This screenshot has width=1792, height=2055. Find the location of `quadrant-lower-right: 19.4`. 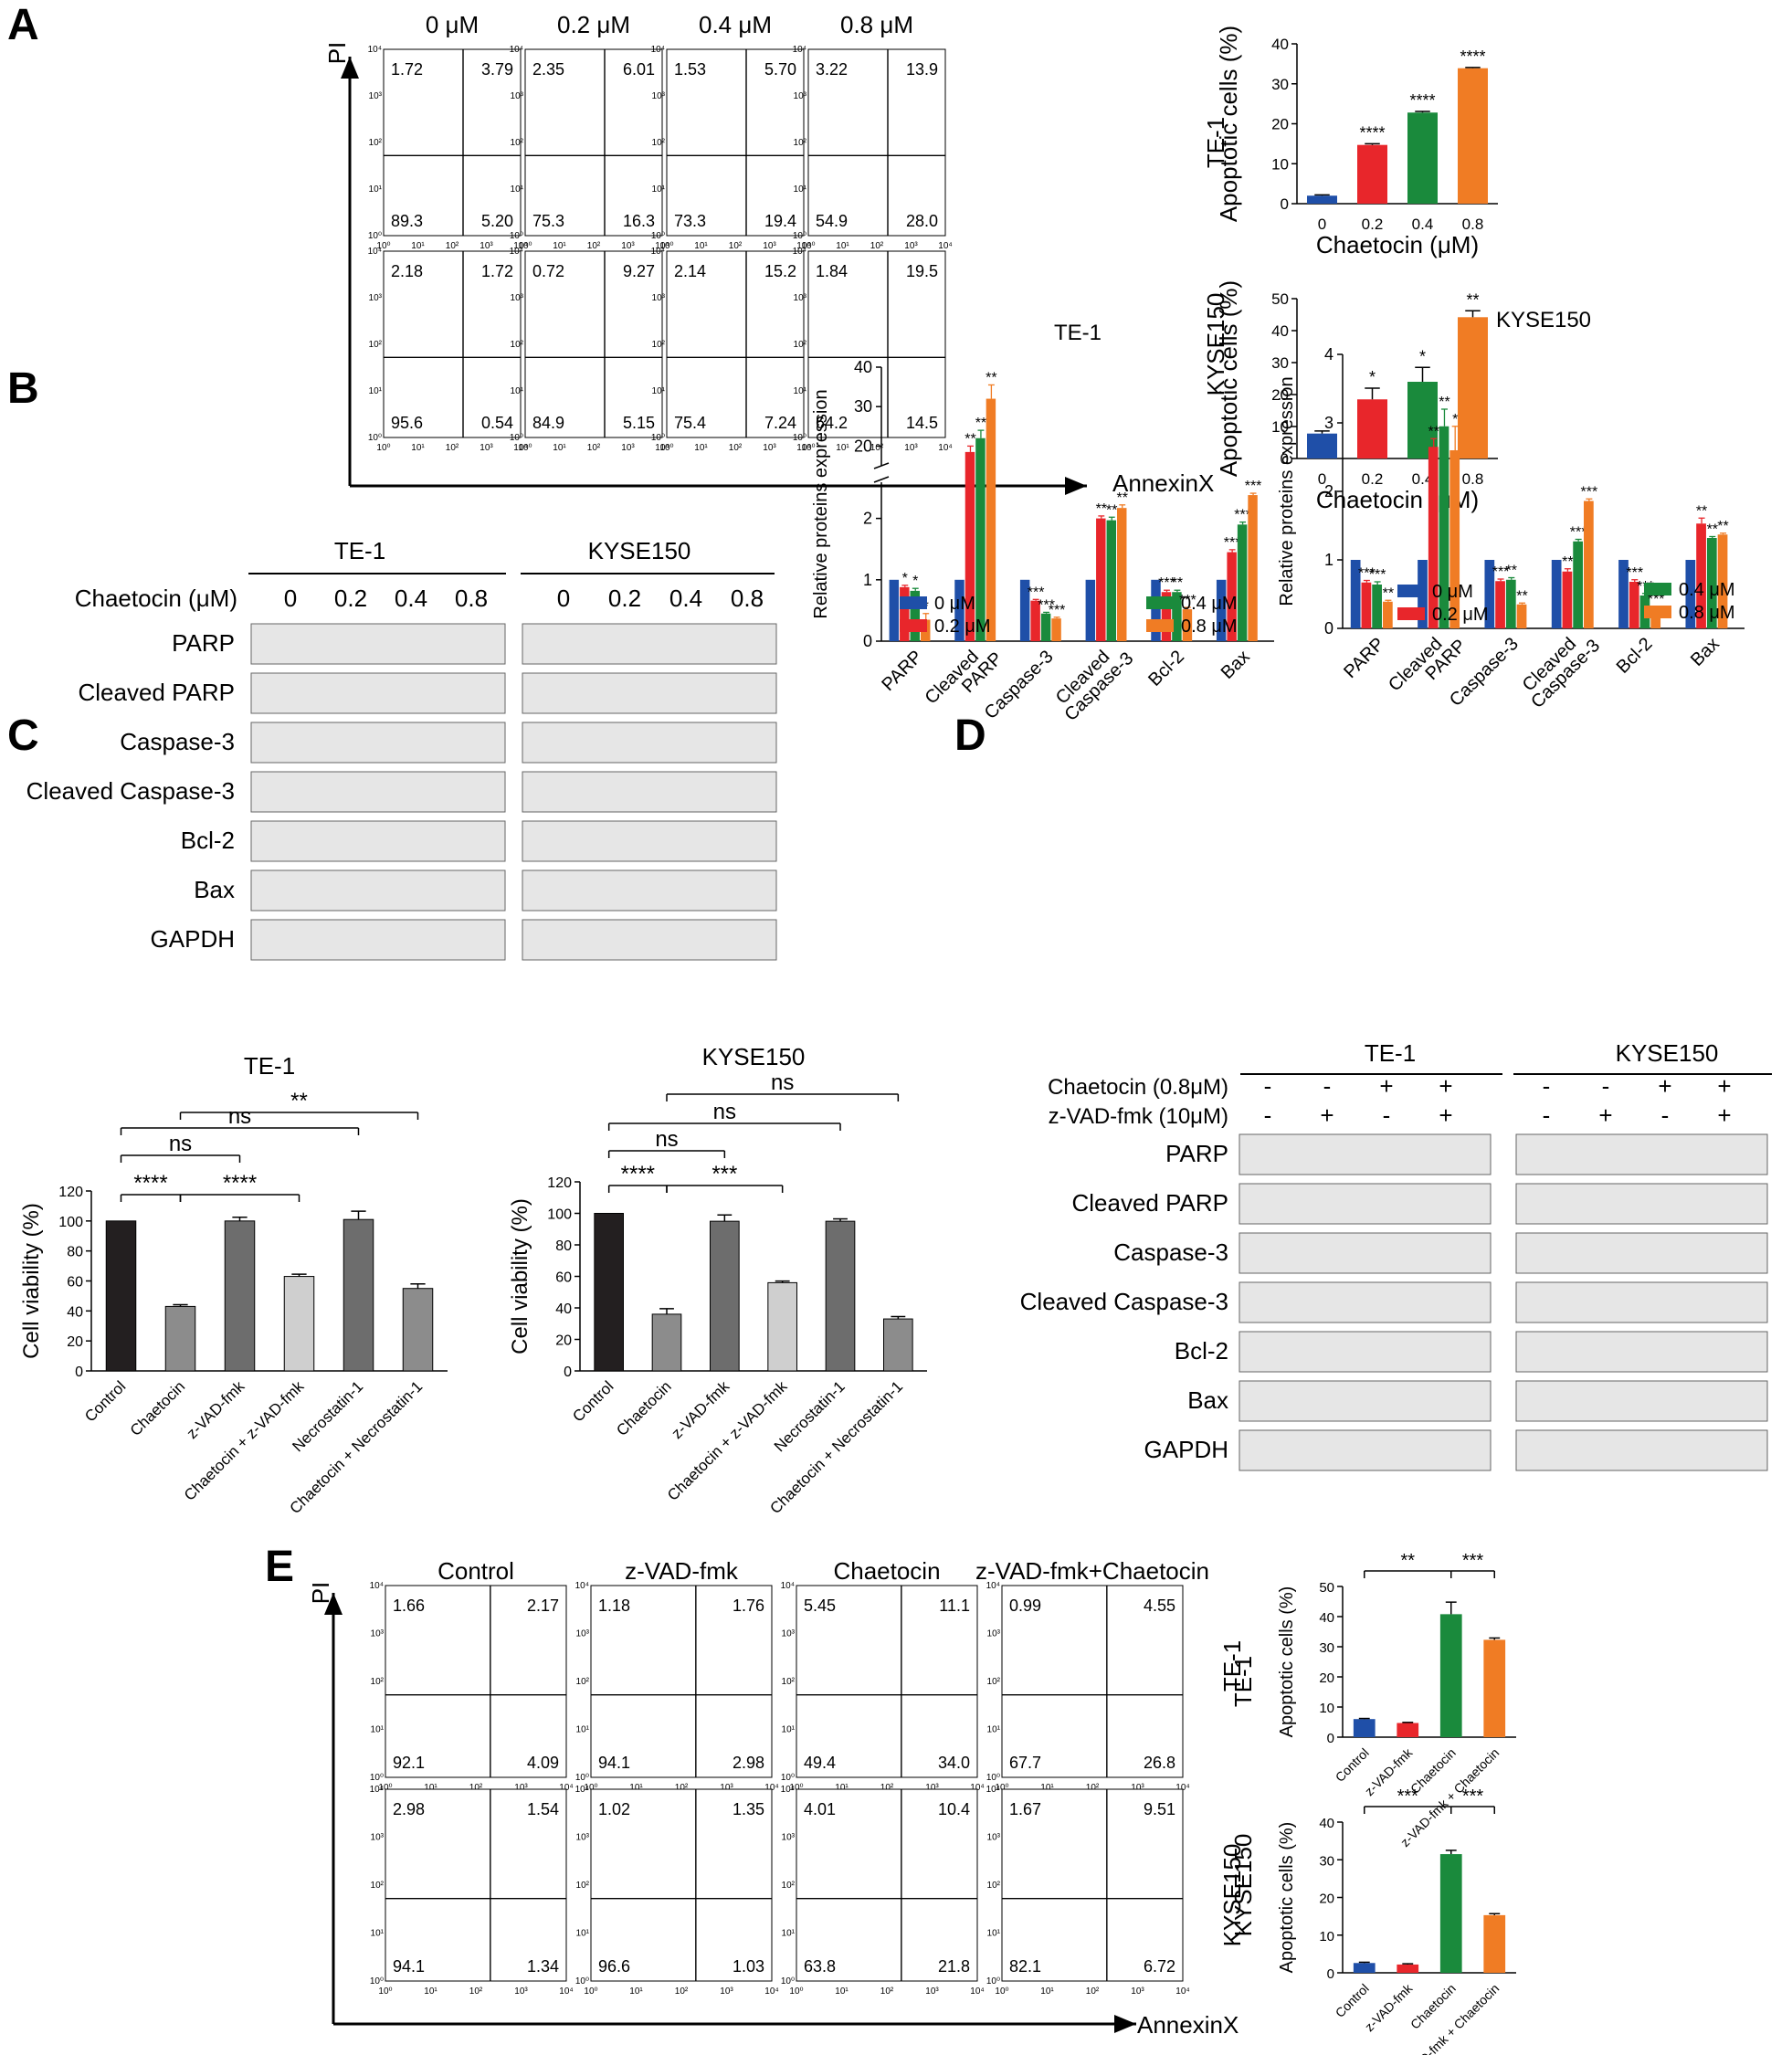

quadrant-lower-right: 19.4 is located at coordinates (780, 221).